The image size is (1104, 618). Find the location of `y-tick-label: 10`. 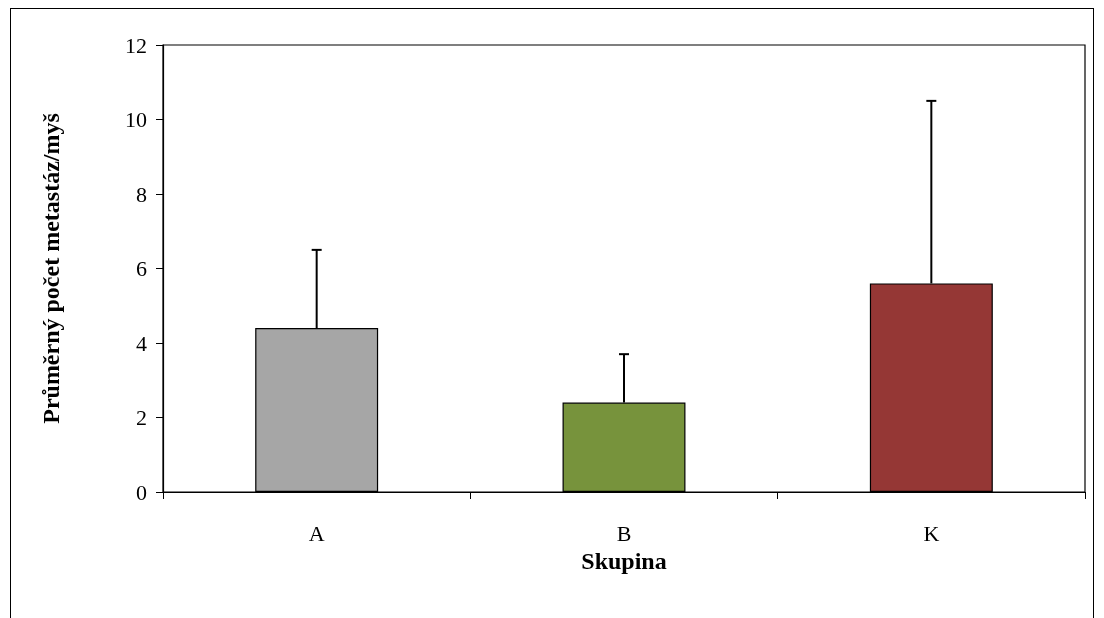

y-tick-label: 10 is located at coordinates (136, 119).